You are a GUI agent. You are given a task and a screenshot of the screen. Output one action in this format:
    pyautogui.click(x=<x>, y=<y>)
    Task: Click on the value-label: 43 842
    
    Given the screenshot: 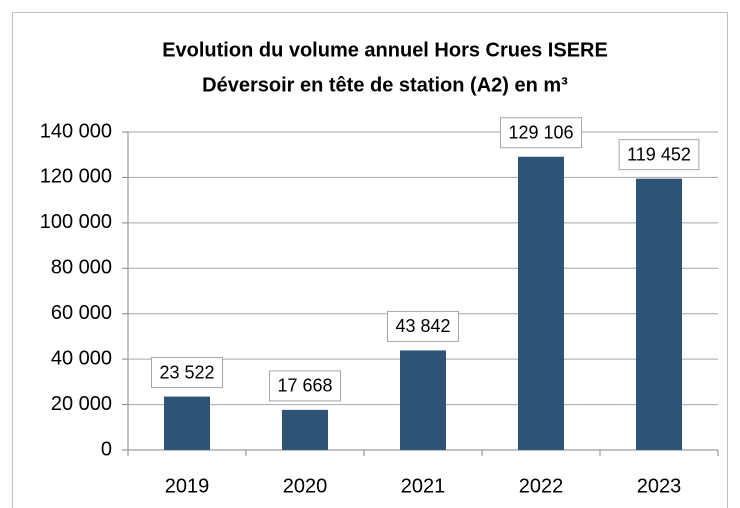 What is the action you would take?
    pyautogui.click(x=422, y=326)
    